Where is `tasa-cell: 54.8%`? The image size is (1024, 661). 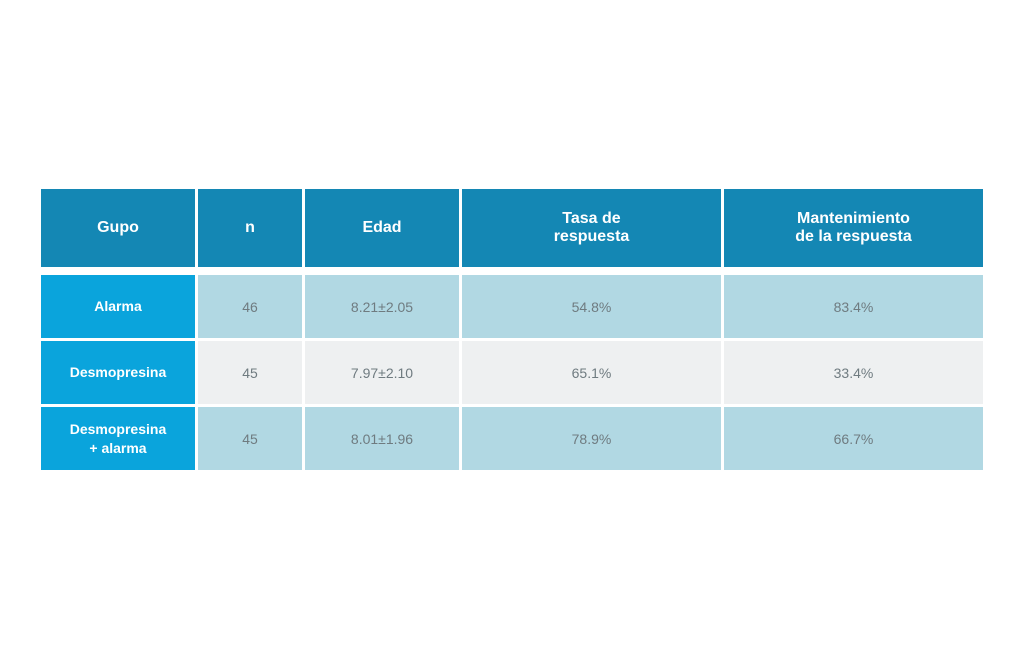
tasa-cell: 54.8% is located at coordinates (593, 306).